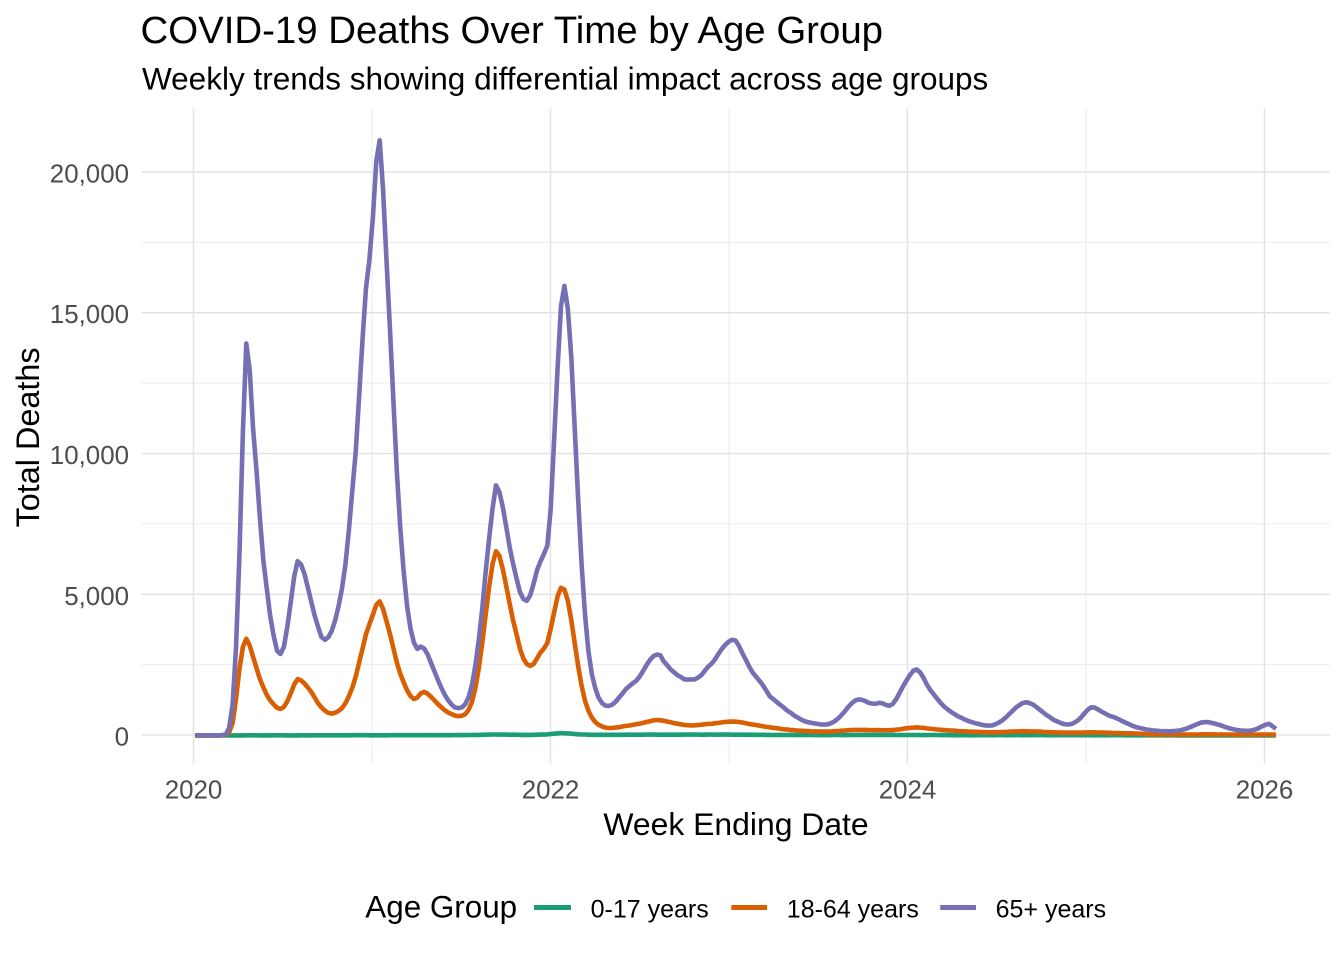  What do you see at coordinates (1051, 909) in the screenshot?
I see `svg-text: 65+ years` at bounding box center [1051, 909].